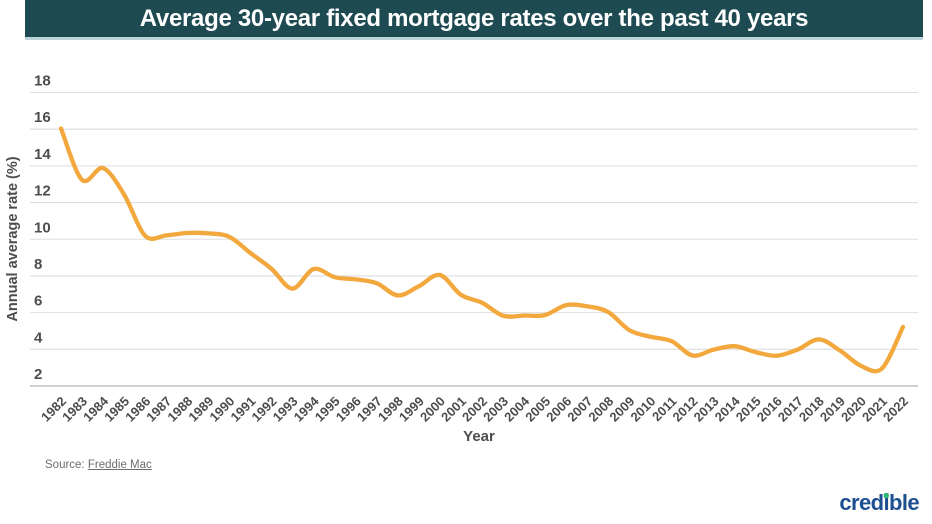  Describe the element at coordinates (38, 264) in the screenshot. I see `y-tick-label: 8` at that location.